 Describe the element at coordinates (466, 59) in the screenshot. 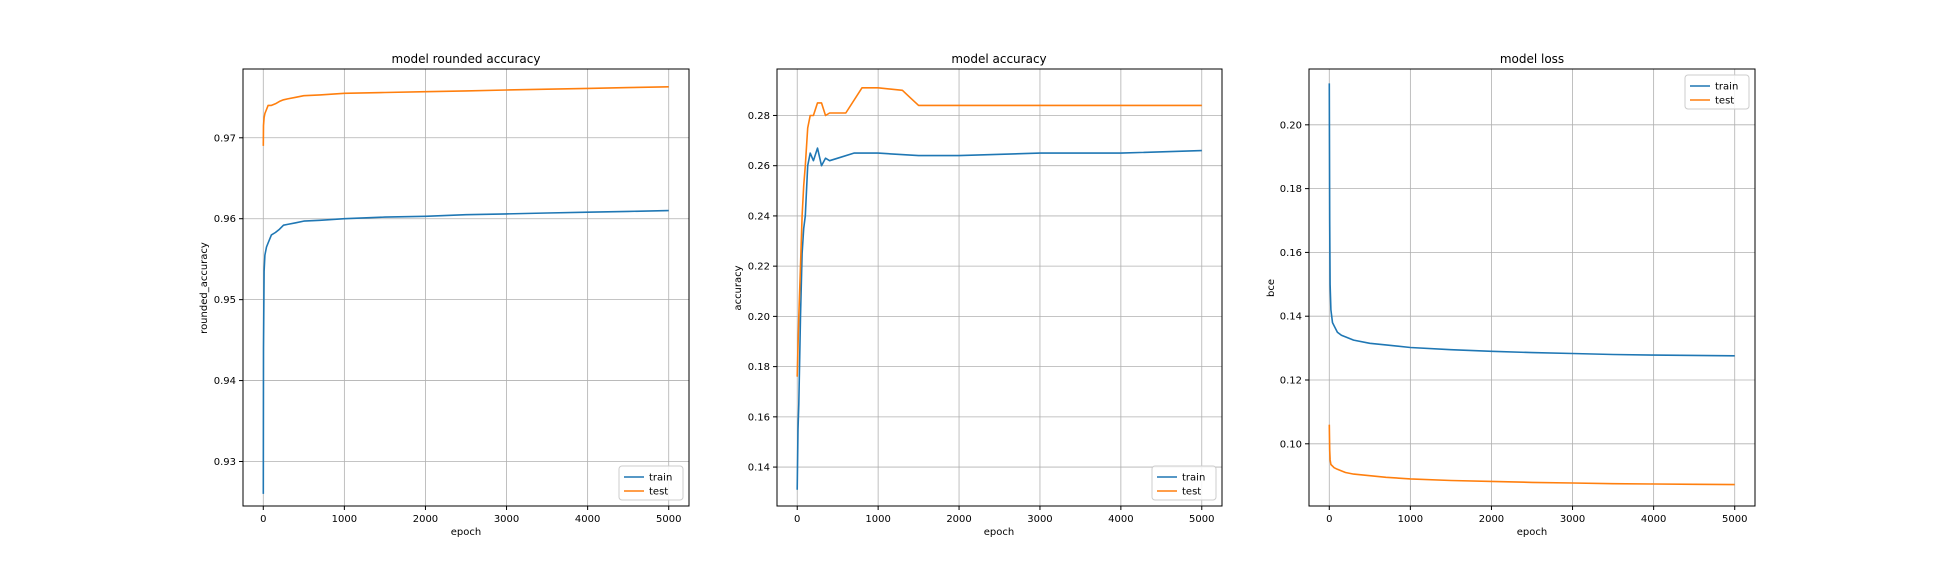

I see `chart-title: model rounded accuracy` at that location.